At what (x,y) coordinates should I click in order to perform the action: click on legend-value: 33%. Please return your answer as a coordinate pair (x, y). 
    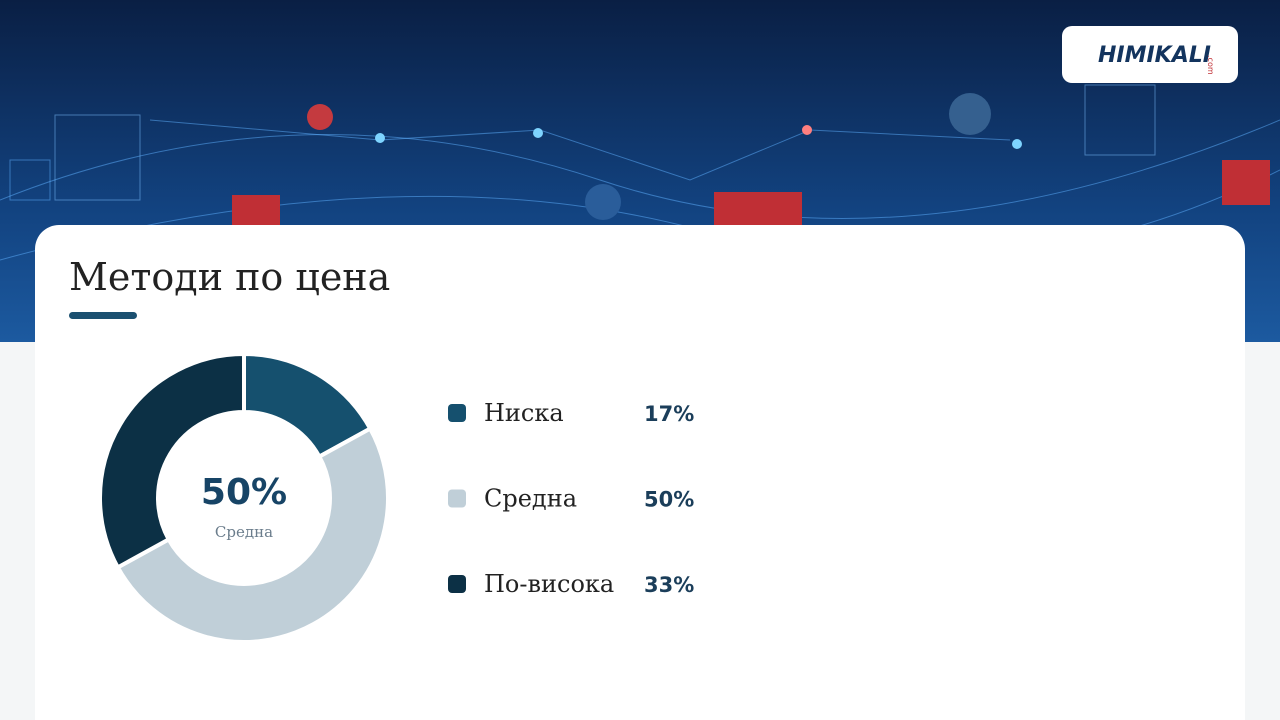
    Looking at the image, I should click on (669, 585).